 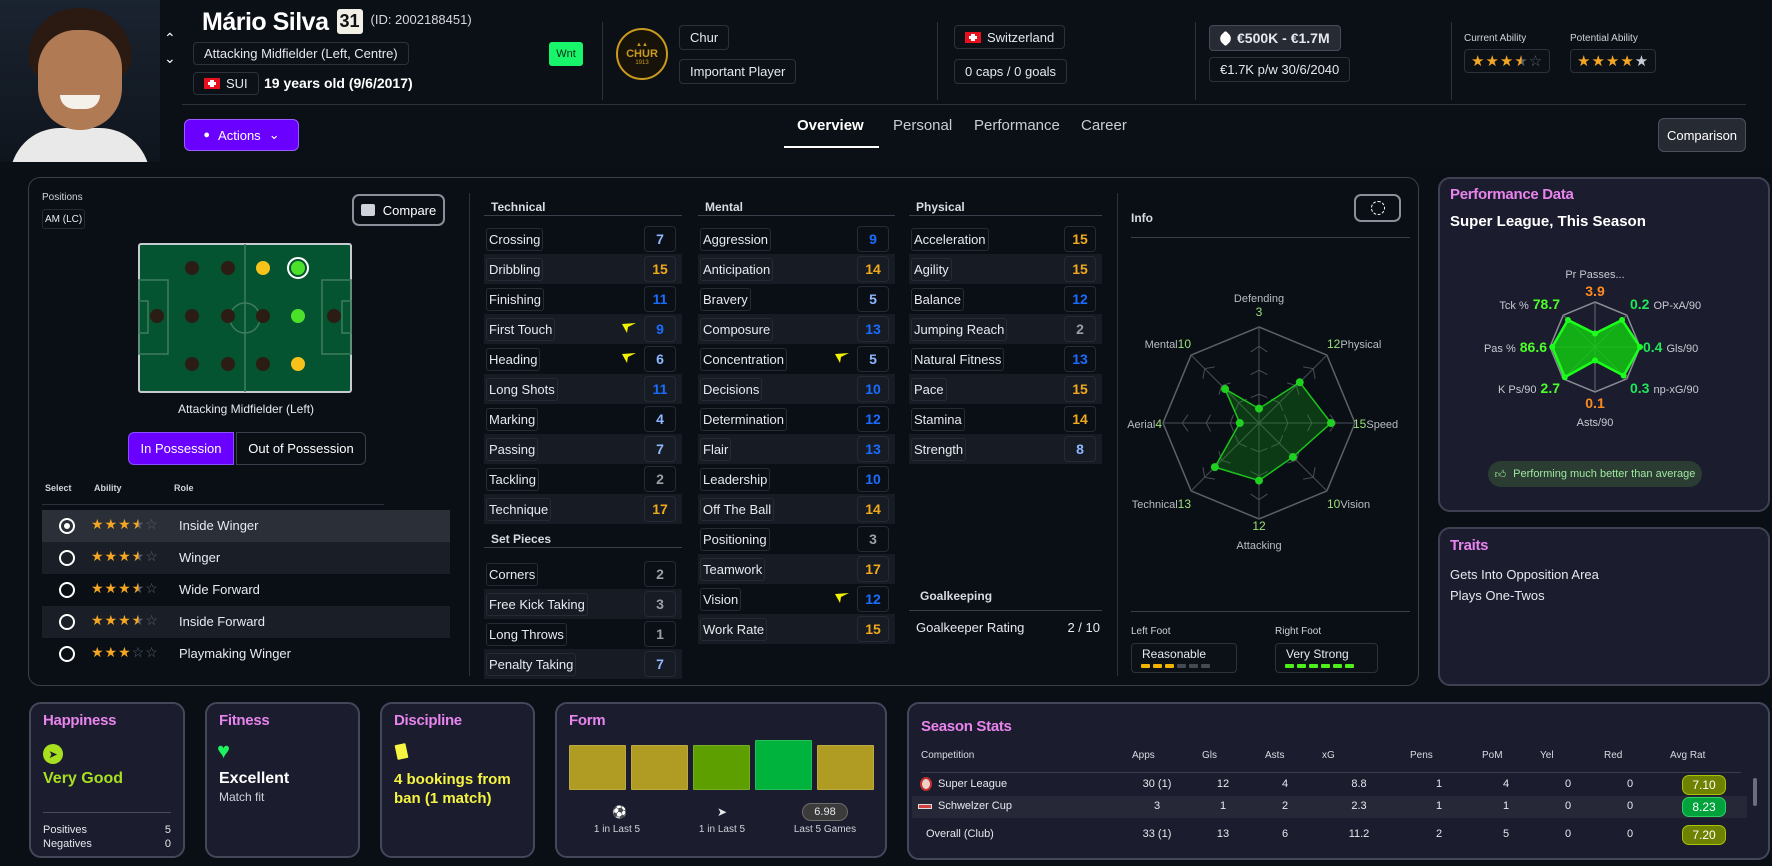 What do you see at coordinates (796, 539) in the screenshot?
I see `attribute-row: Positioning 3` at bounding box center [796, 539].